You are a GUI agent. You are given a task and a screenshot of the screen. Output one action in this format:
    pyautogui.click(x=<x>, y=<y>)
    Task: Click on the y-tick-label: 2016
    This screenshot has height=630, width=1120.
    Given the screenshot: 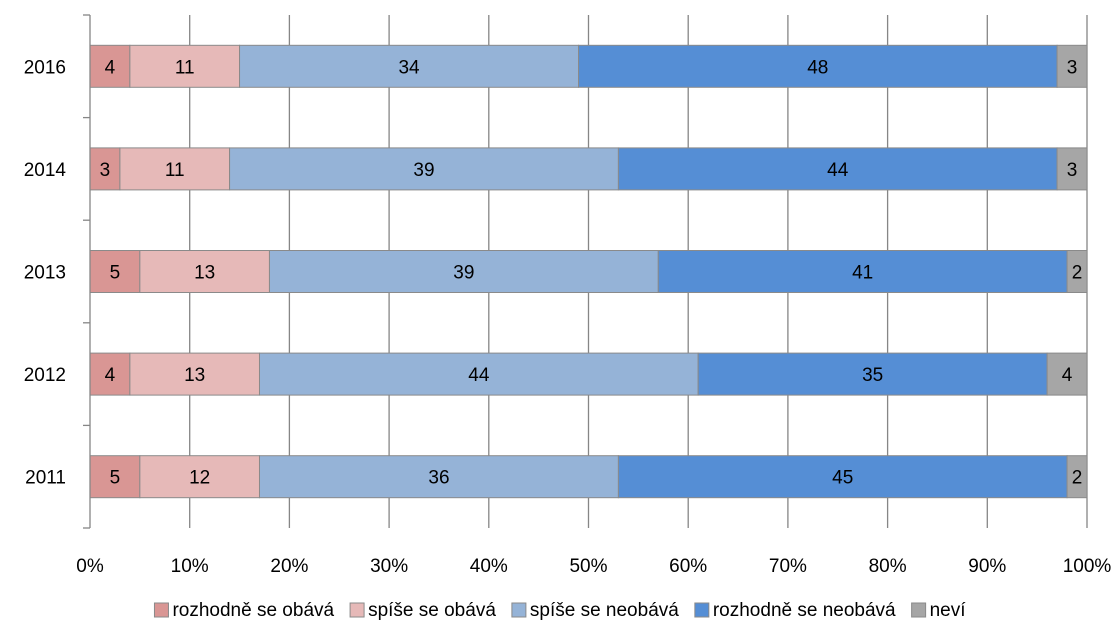 What is the action you would take?
    pyautogui.click(x=45, y=67)
    